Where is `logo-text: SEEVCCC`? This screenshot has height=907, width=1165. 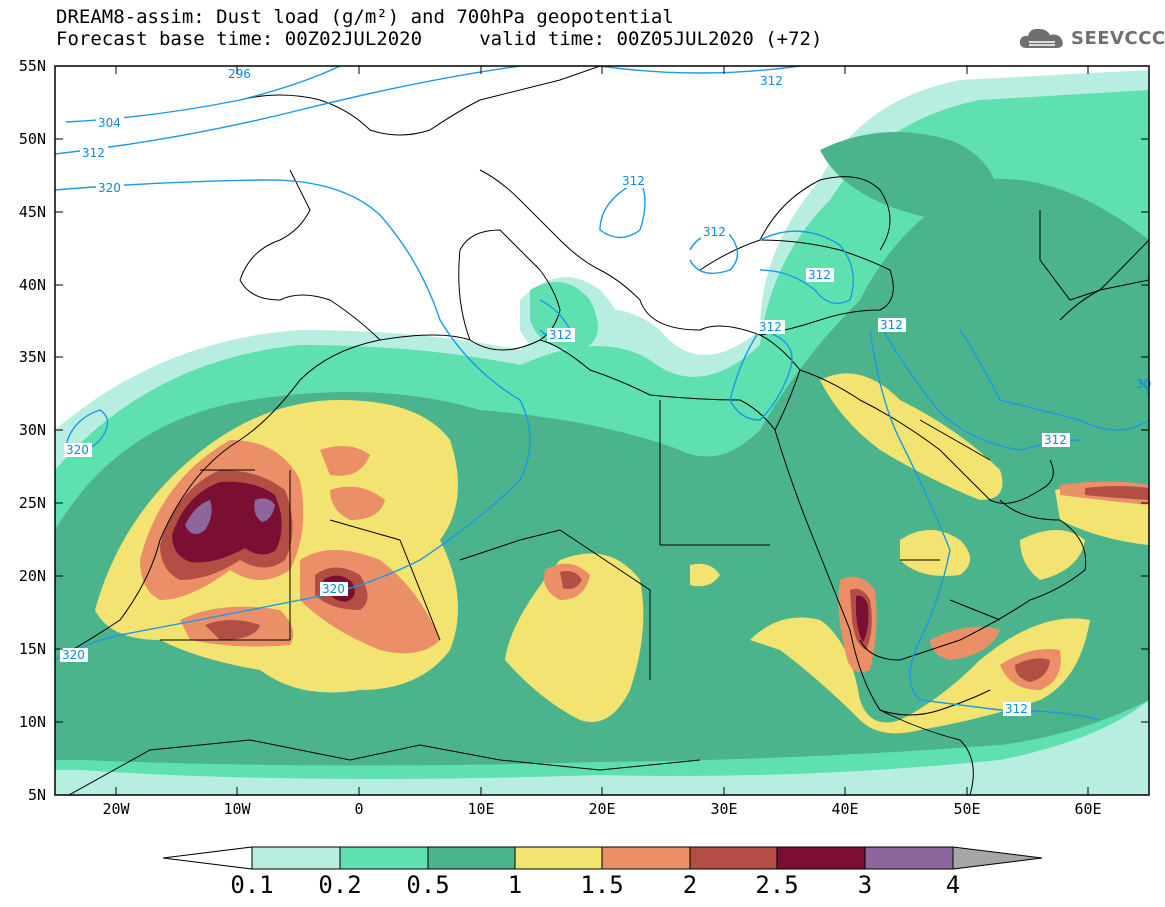
logo-text: SEEVCCC is located at coordinates (1118, 38).